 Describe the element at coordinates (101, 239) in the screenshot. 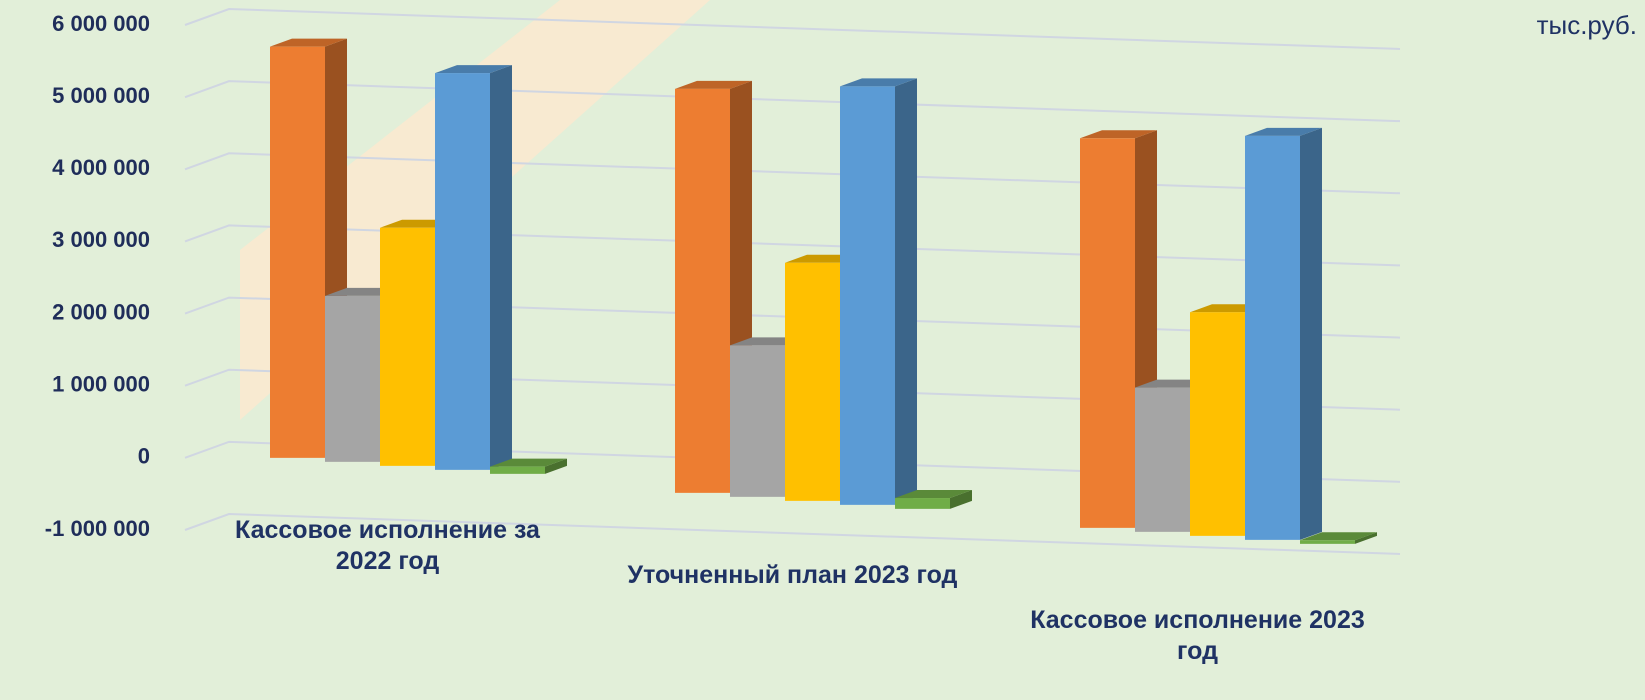

I see `y-tick-label: 3 000 000` at that location.